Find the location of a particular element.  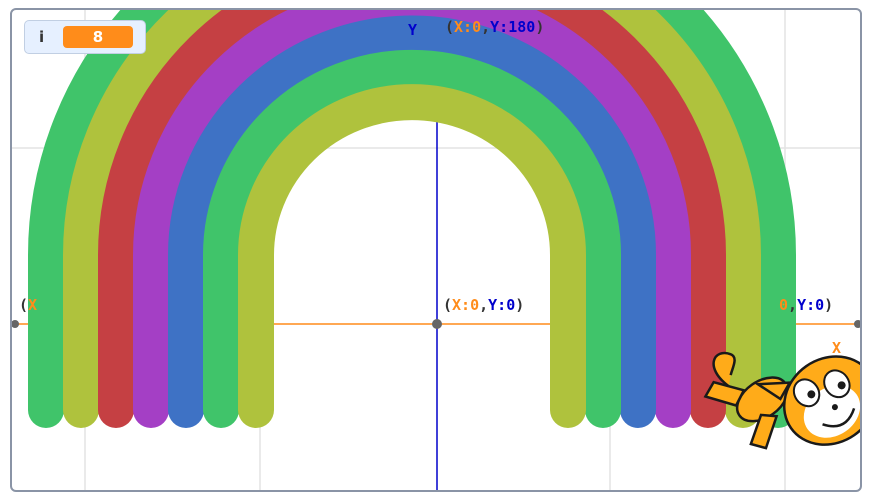

y-axis-letter: Y is located at coordinates (412, 30).